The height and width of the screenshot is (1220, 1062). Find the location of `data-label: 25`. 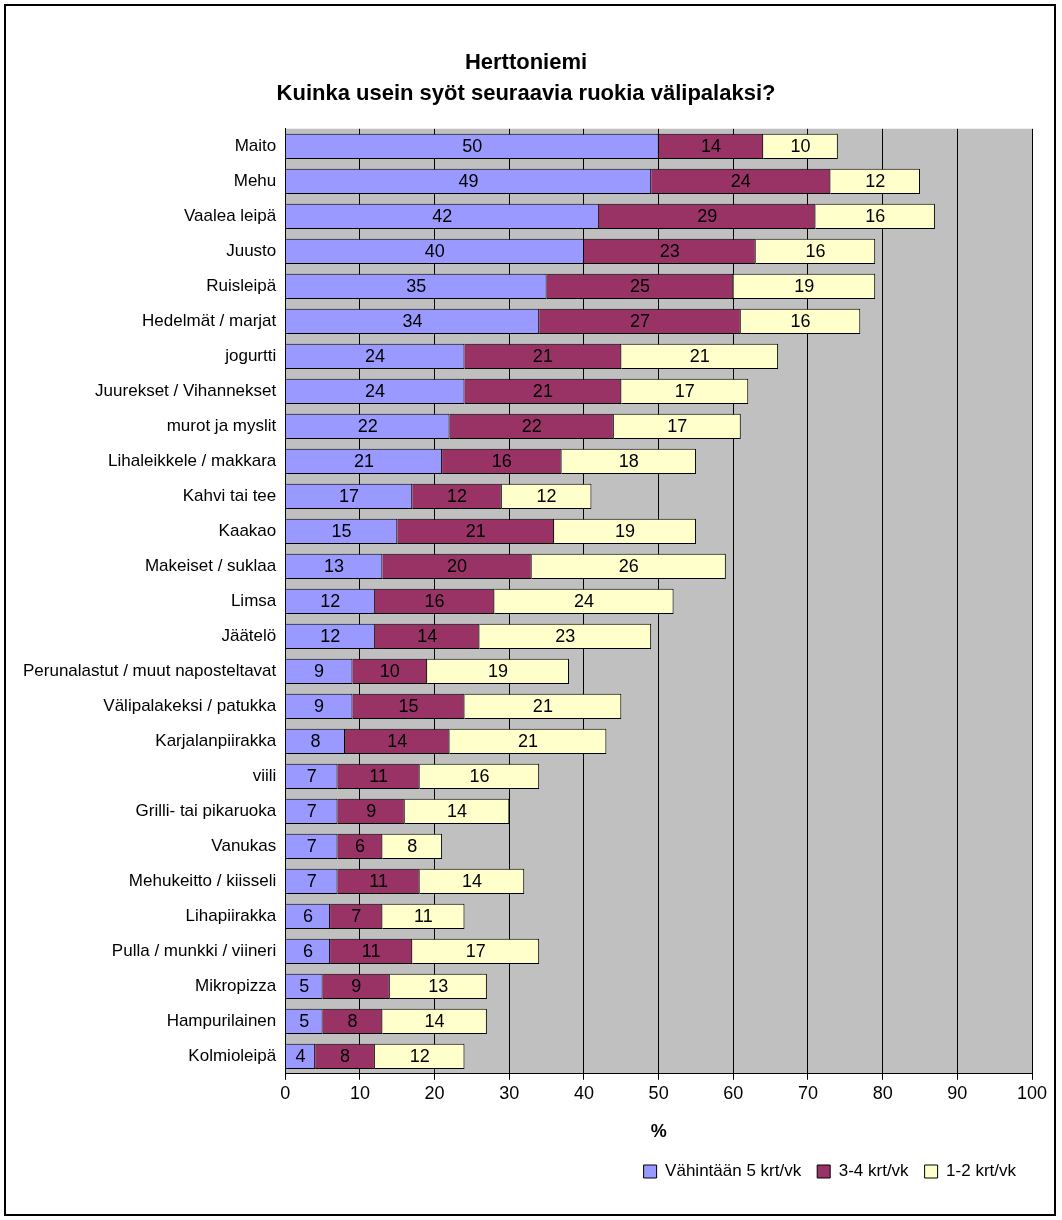

data-label: 25 is located at coordinates (639, 286).